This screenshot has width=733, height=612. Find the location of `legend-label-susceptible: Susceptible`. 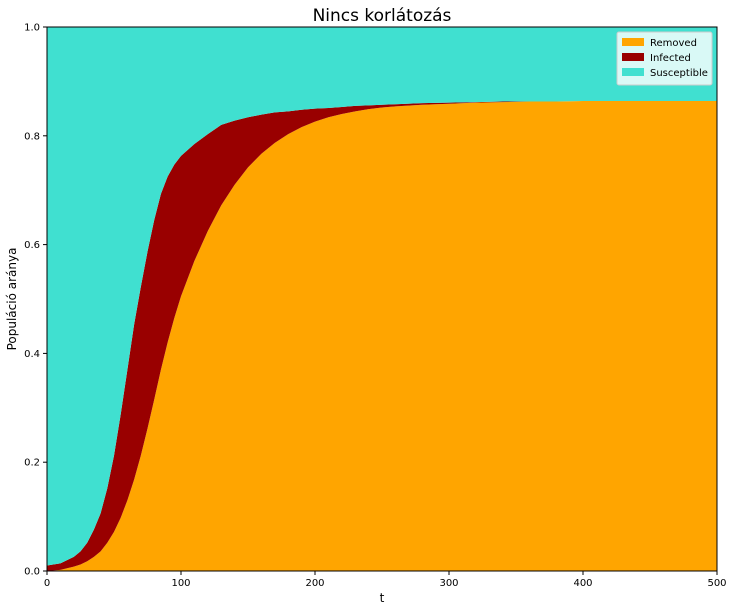

legend-label-susceptible: Susceptible is located at coordinates (679, 73).